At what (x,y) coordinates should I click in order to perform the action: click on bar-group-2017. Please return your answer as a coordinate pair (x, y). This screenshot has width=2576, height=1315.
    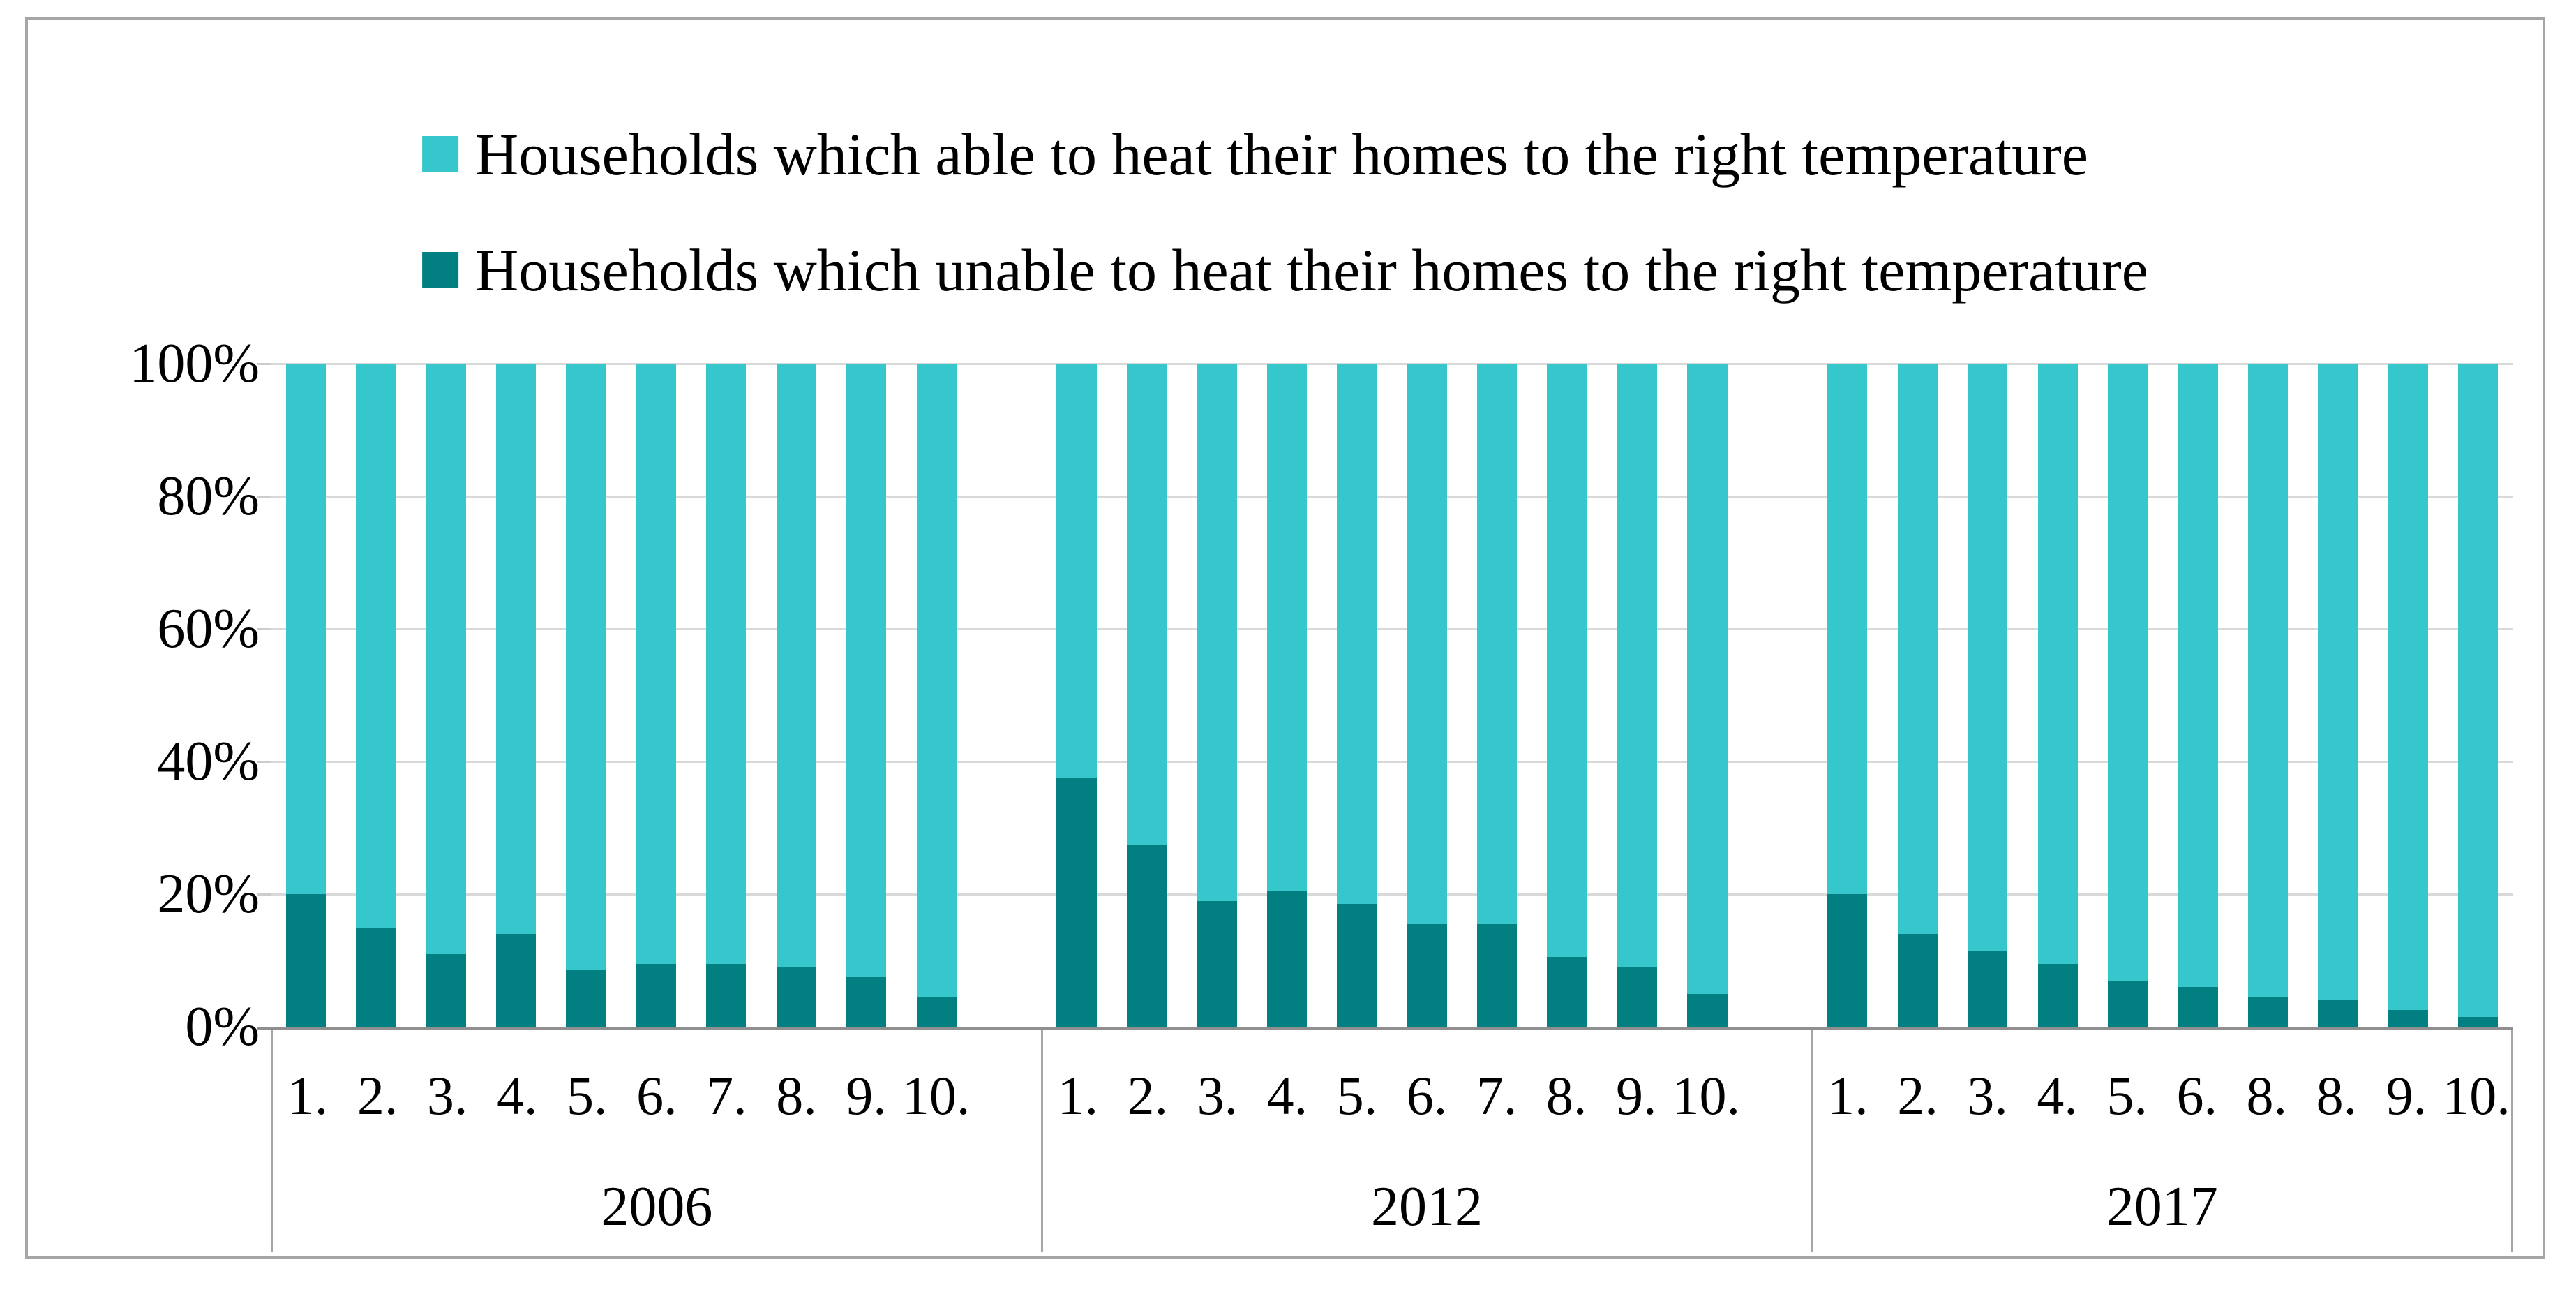
    Looking at the image, I should click on (2163, 695).